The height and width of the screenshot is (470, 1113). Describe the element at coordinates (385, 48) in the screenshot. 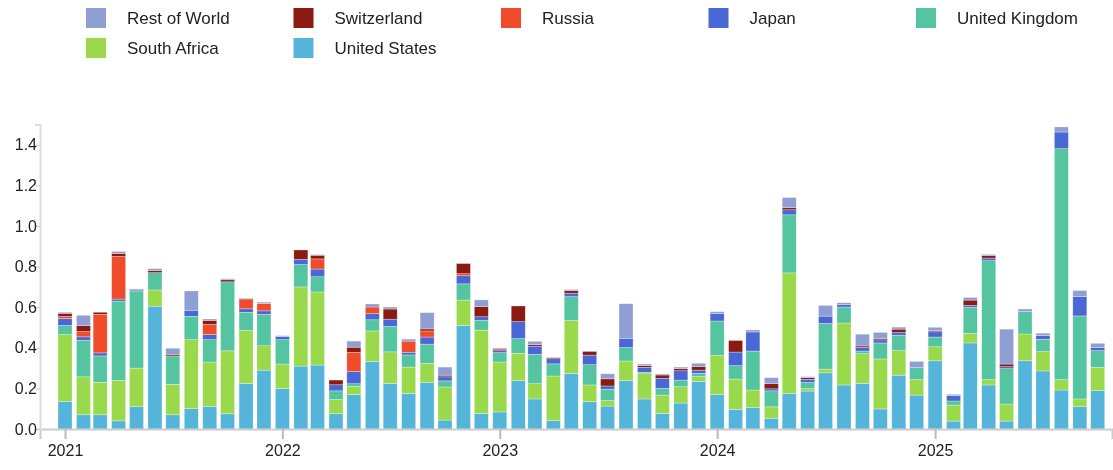

I see `legend-label: United States` at that location.